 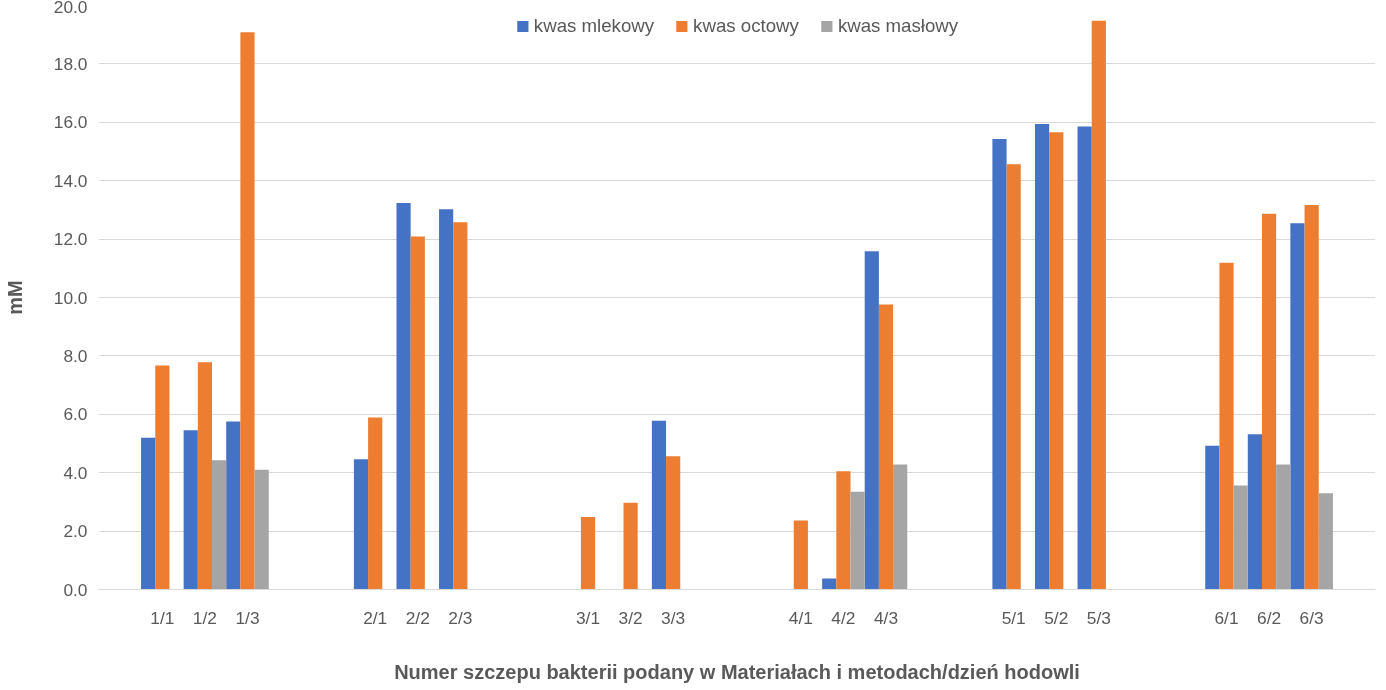 What do you see at coordinates (162, 617) in the screenshot?
I see `x-tick-label: 1/1` at bounding box center [162, 617].